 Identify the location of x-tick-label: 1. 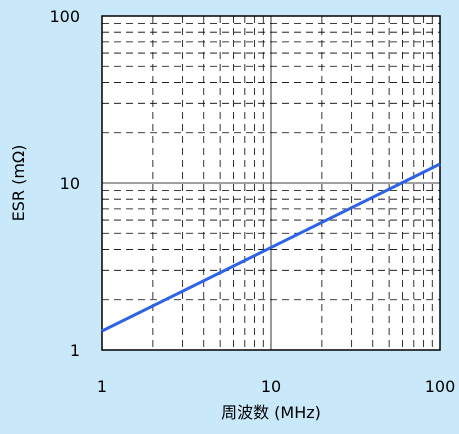
(102, 386).